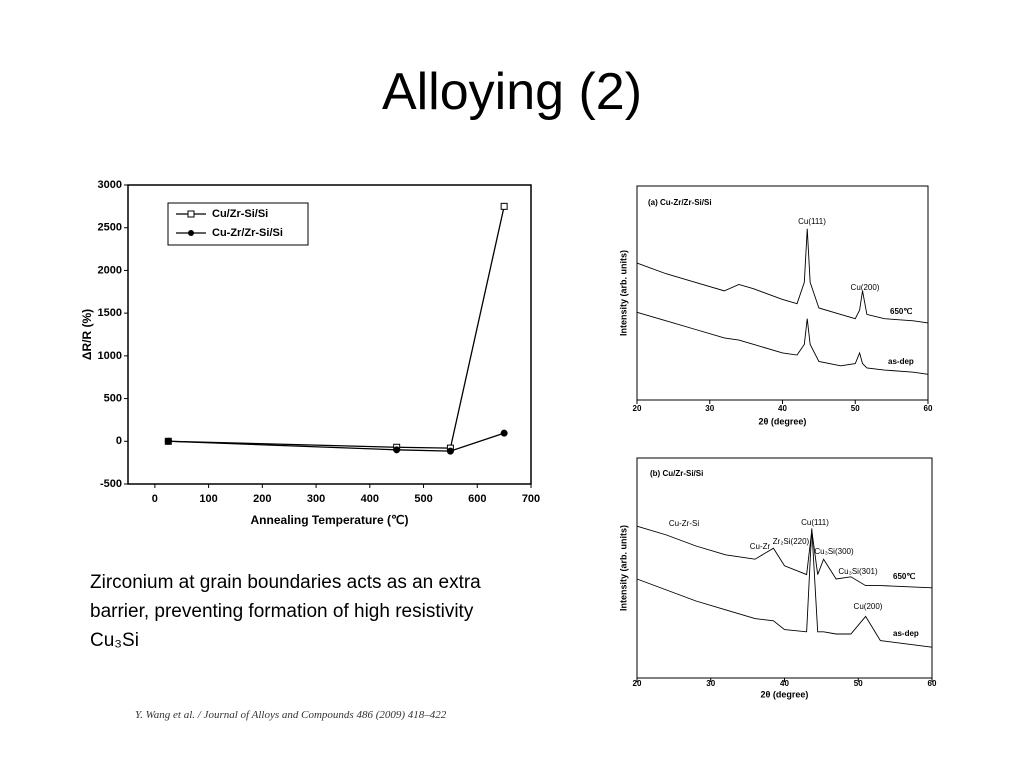  What do you see at coordinates (208, 499) in the screenshot?
I see `x-tick-label: 100` at bounding box center [208, 499].